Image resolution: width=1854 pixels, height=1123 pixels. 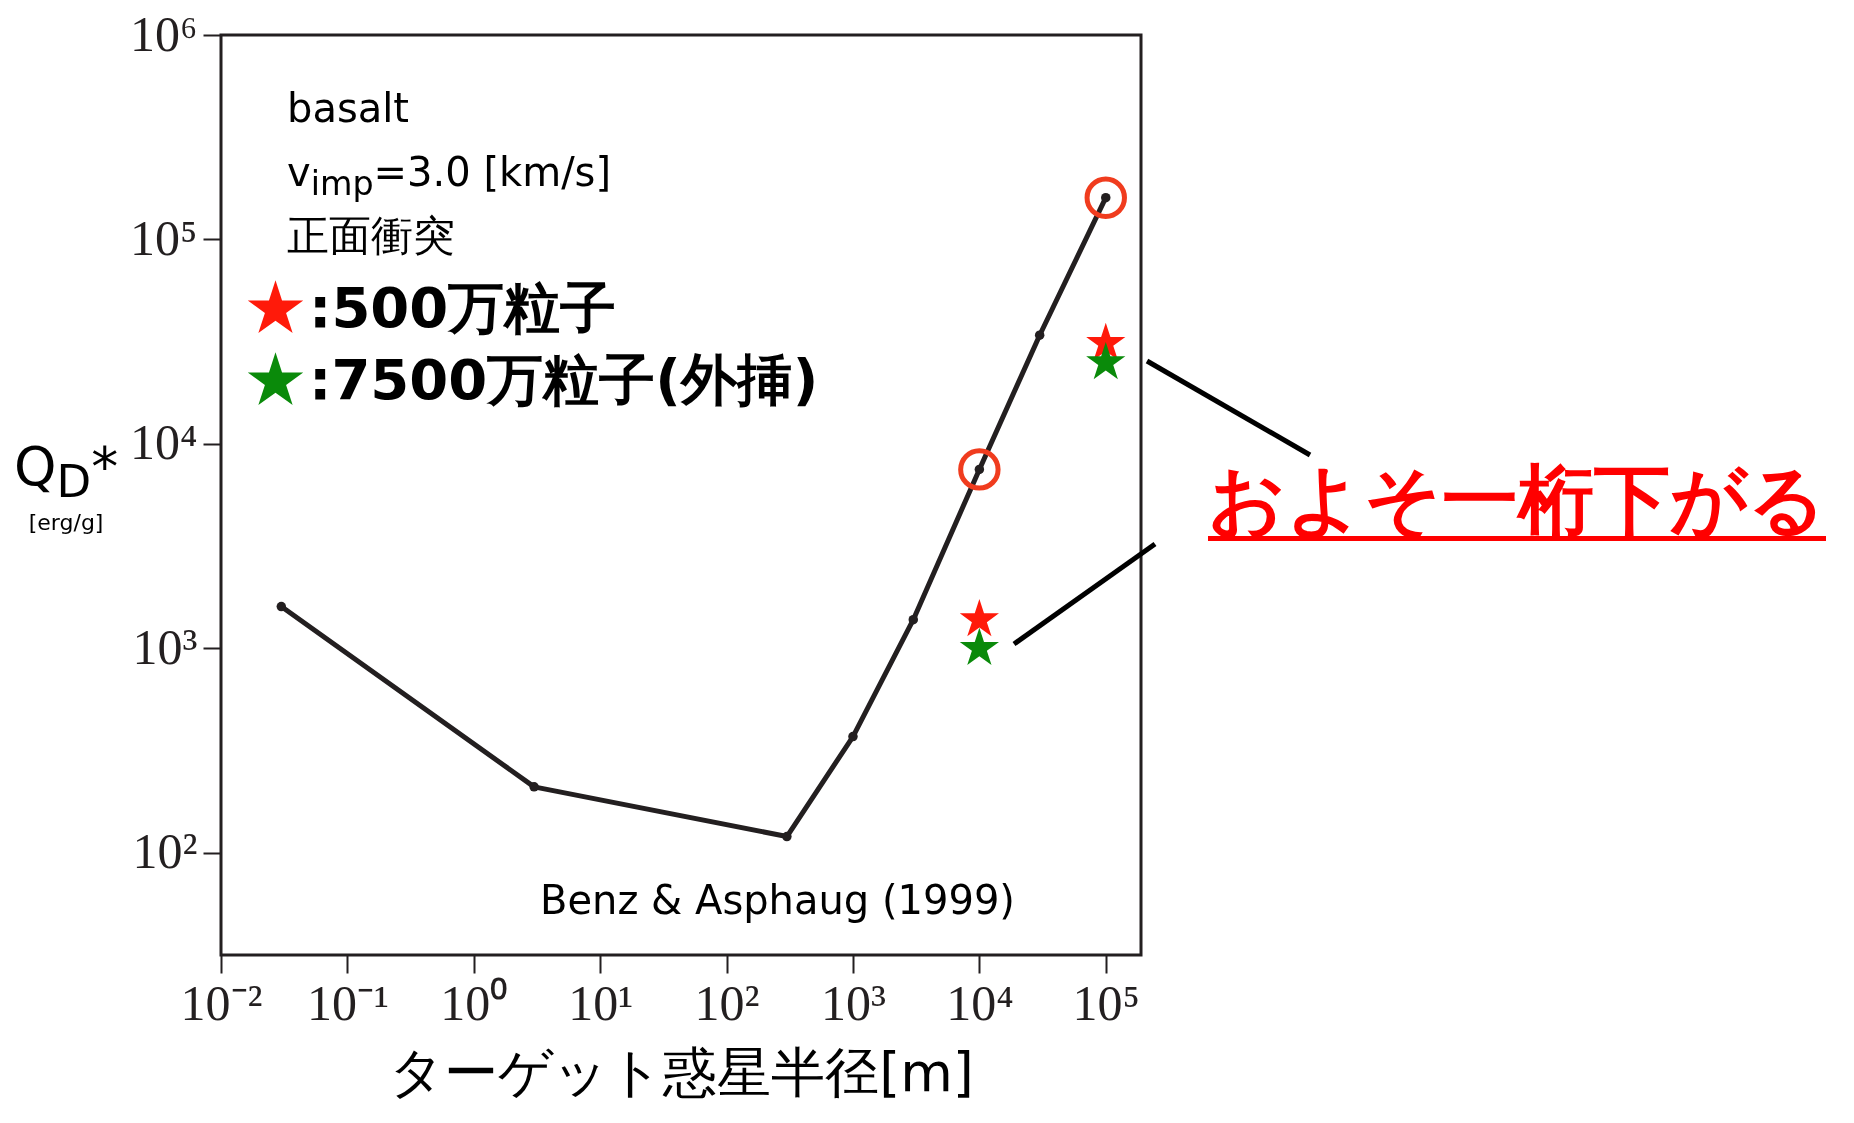 I want to click on x-tick-label: 10⁻², so click(x=221, y=1002).